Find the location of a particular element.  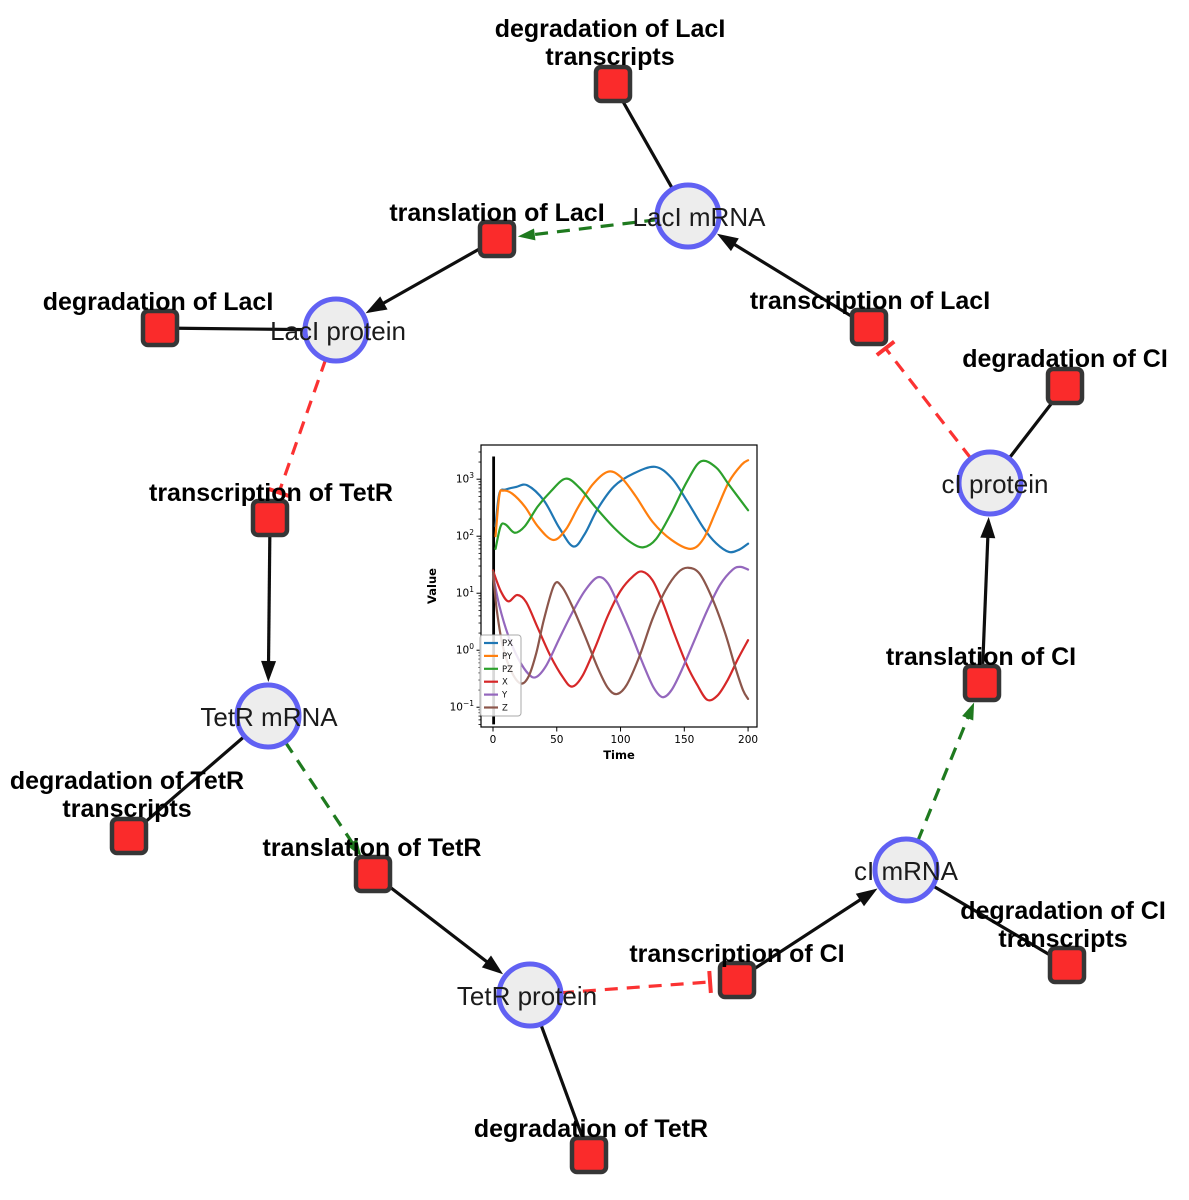

edge-product-transcription_laci-to-laci_mrna is located at coordinates (791, 279).